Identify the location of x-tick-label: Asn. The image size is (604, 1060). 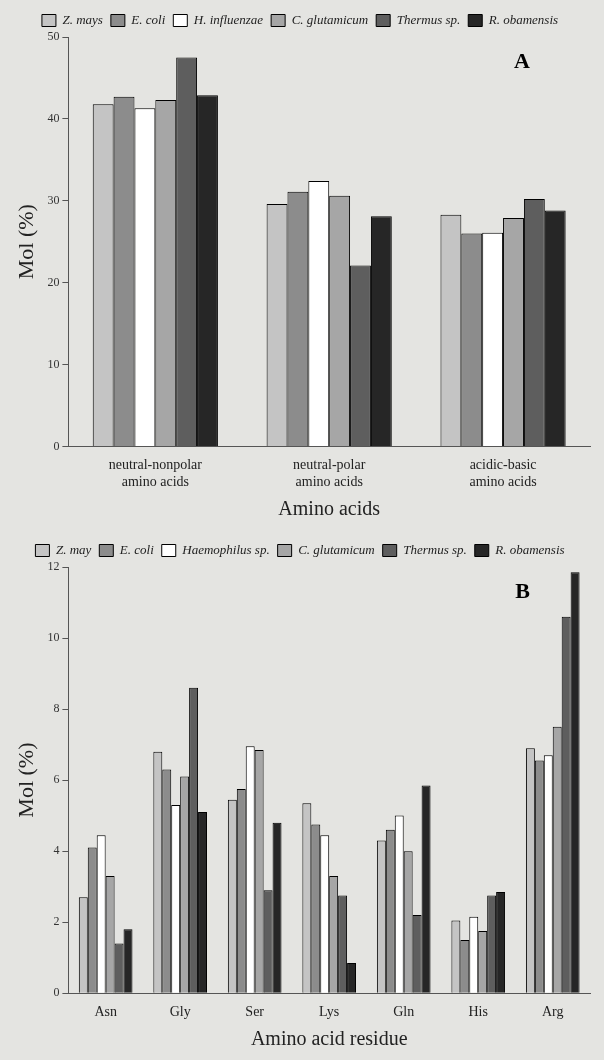
(105, 1012).